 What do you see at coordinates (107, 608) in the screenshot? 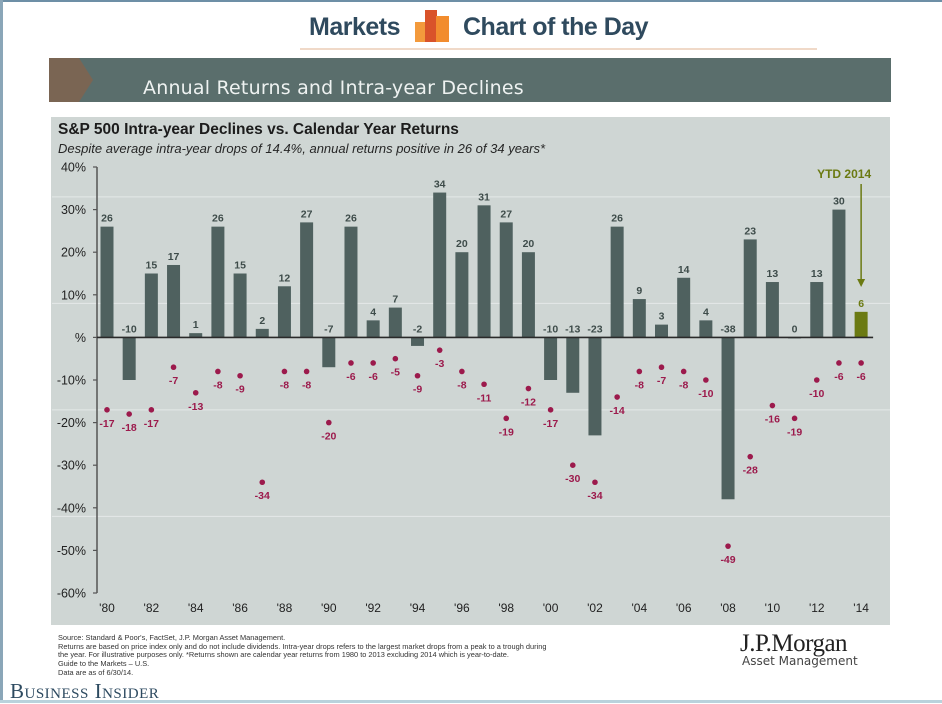
I see `x-tick-label: '80` at bounding box center [107, 608].